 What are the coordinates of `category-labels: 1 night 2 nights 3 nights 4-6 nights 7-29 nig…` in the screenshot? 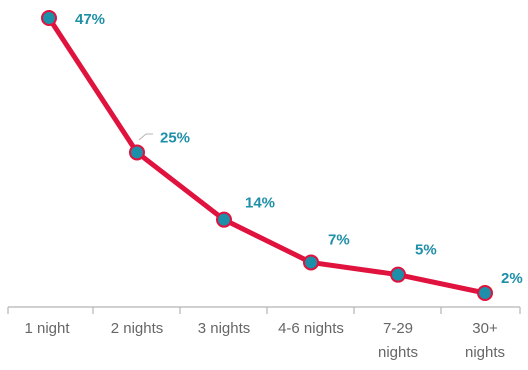 It's located at (264, 340).